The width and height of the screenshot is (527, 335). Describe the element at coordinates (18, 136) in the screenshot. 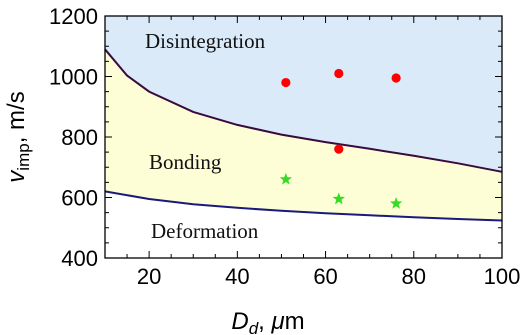

I see `y-axis-title: vimp, m/s` at that location.